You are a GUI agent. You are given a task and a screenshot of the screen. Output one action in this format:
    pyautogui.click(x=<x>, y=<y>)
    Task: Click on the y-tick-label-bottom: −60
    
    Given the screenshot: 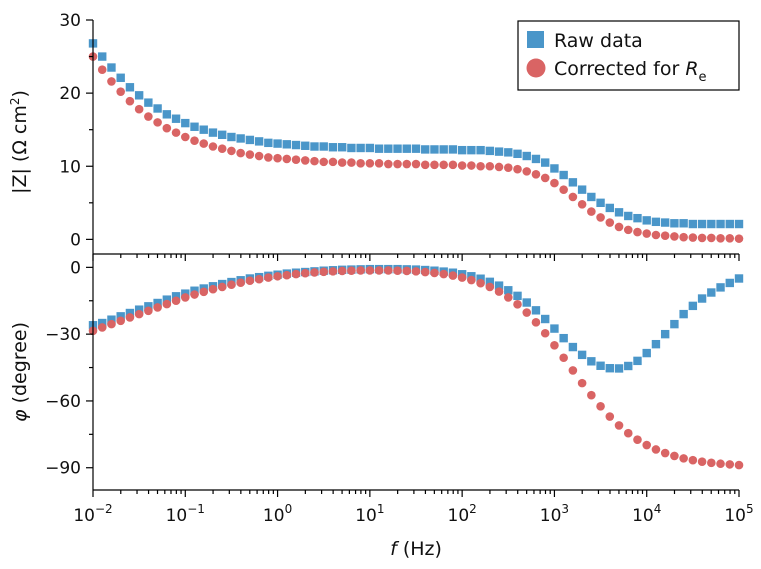 What is the action you would take?
    pyautogui.click(x=63, y=402)
    